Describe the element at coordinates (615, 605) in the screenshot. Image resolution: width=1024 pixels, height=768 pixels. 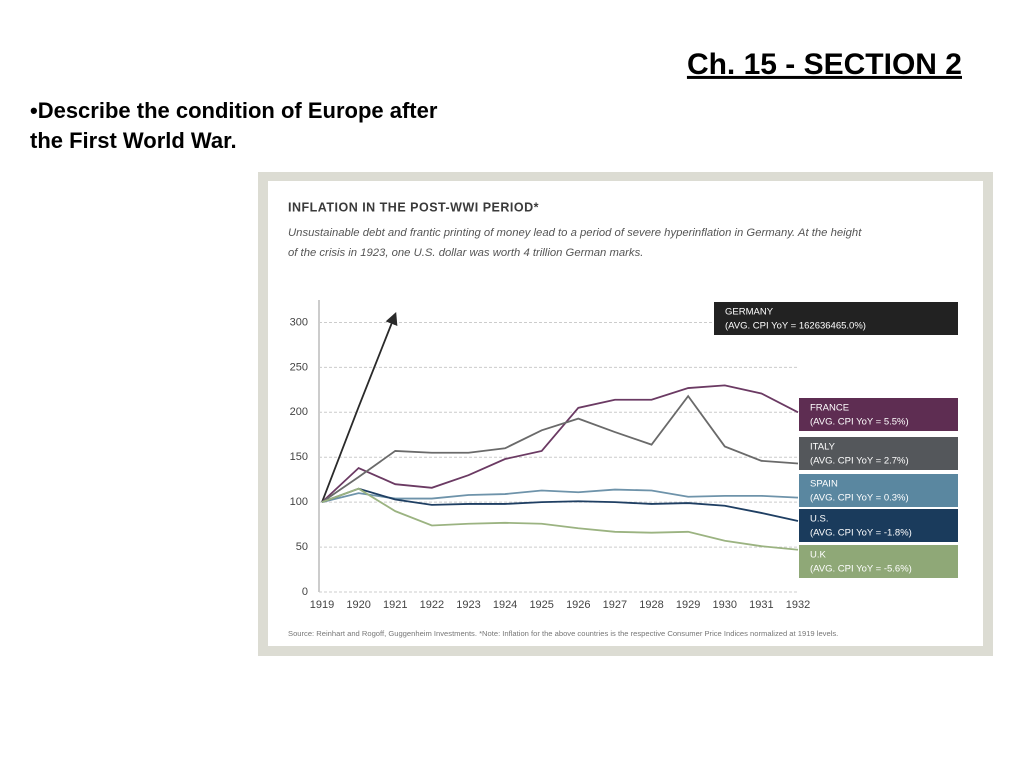
I see `x-tick-label: 1927` at that location.